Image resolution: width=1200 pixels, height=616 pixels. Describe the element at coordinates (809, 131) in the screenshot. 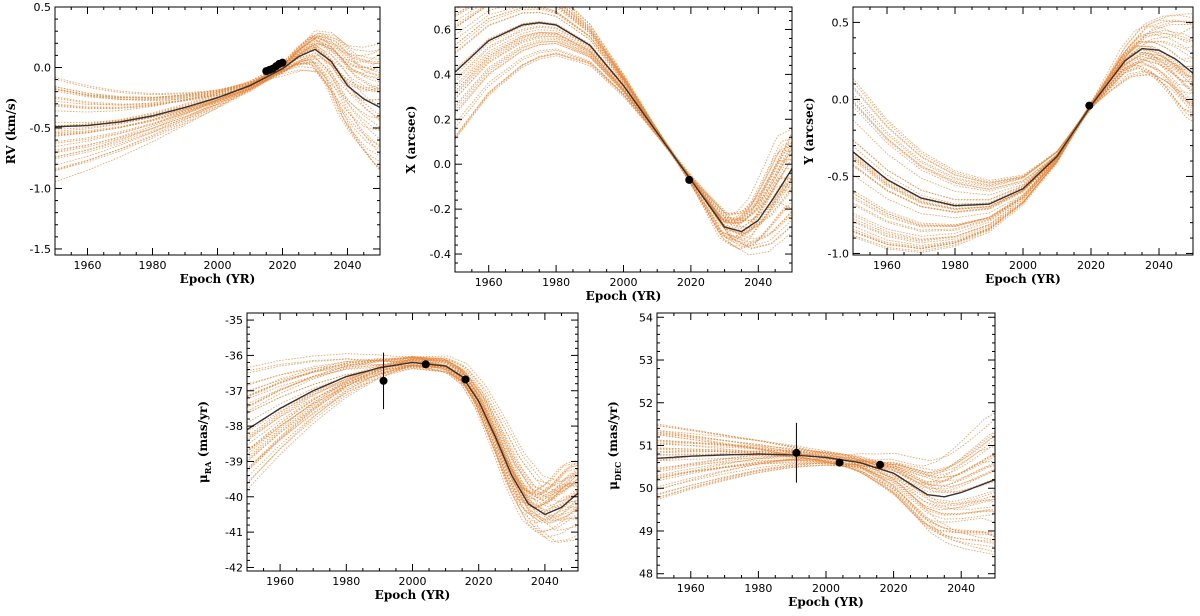

I see `y-axis-label: Y (arcsec)` at that location.